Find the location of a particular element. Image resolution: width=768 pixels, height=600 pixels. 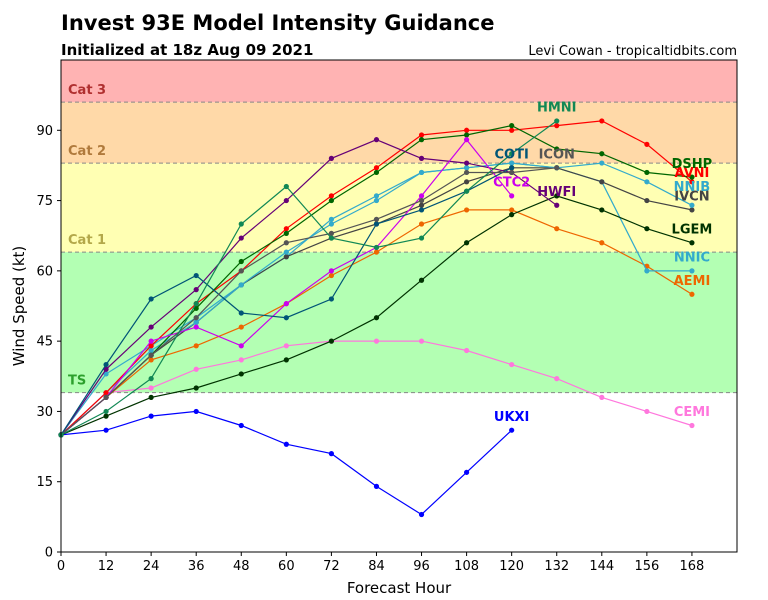

x-tick-label: 120 is located at coordinates (511, 566).